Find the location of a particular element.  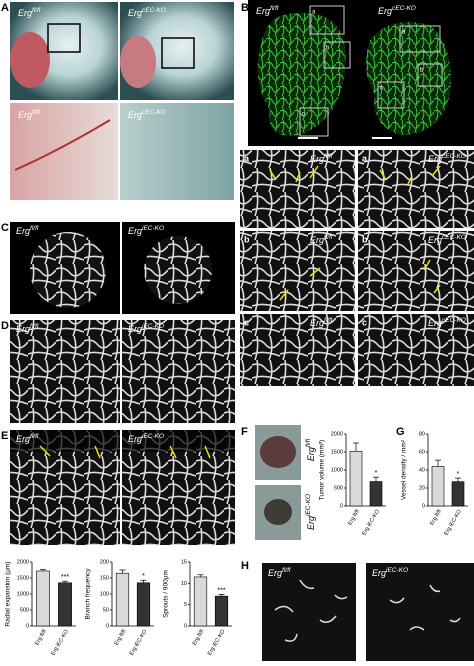

inset-letter: b is located at coordinates (422, 71).